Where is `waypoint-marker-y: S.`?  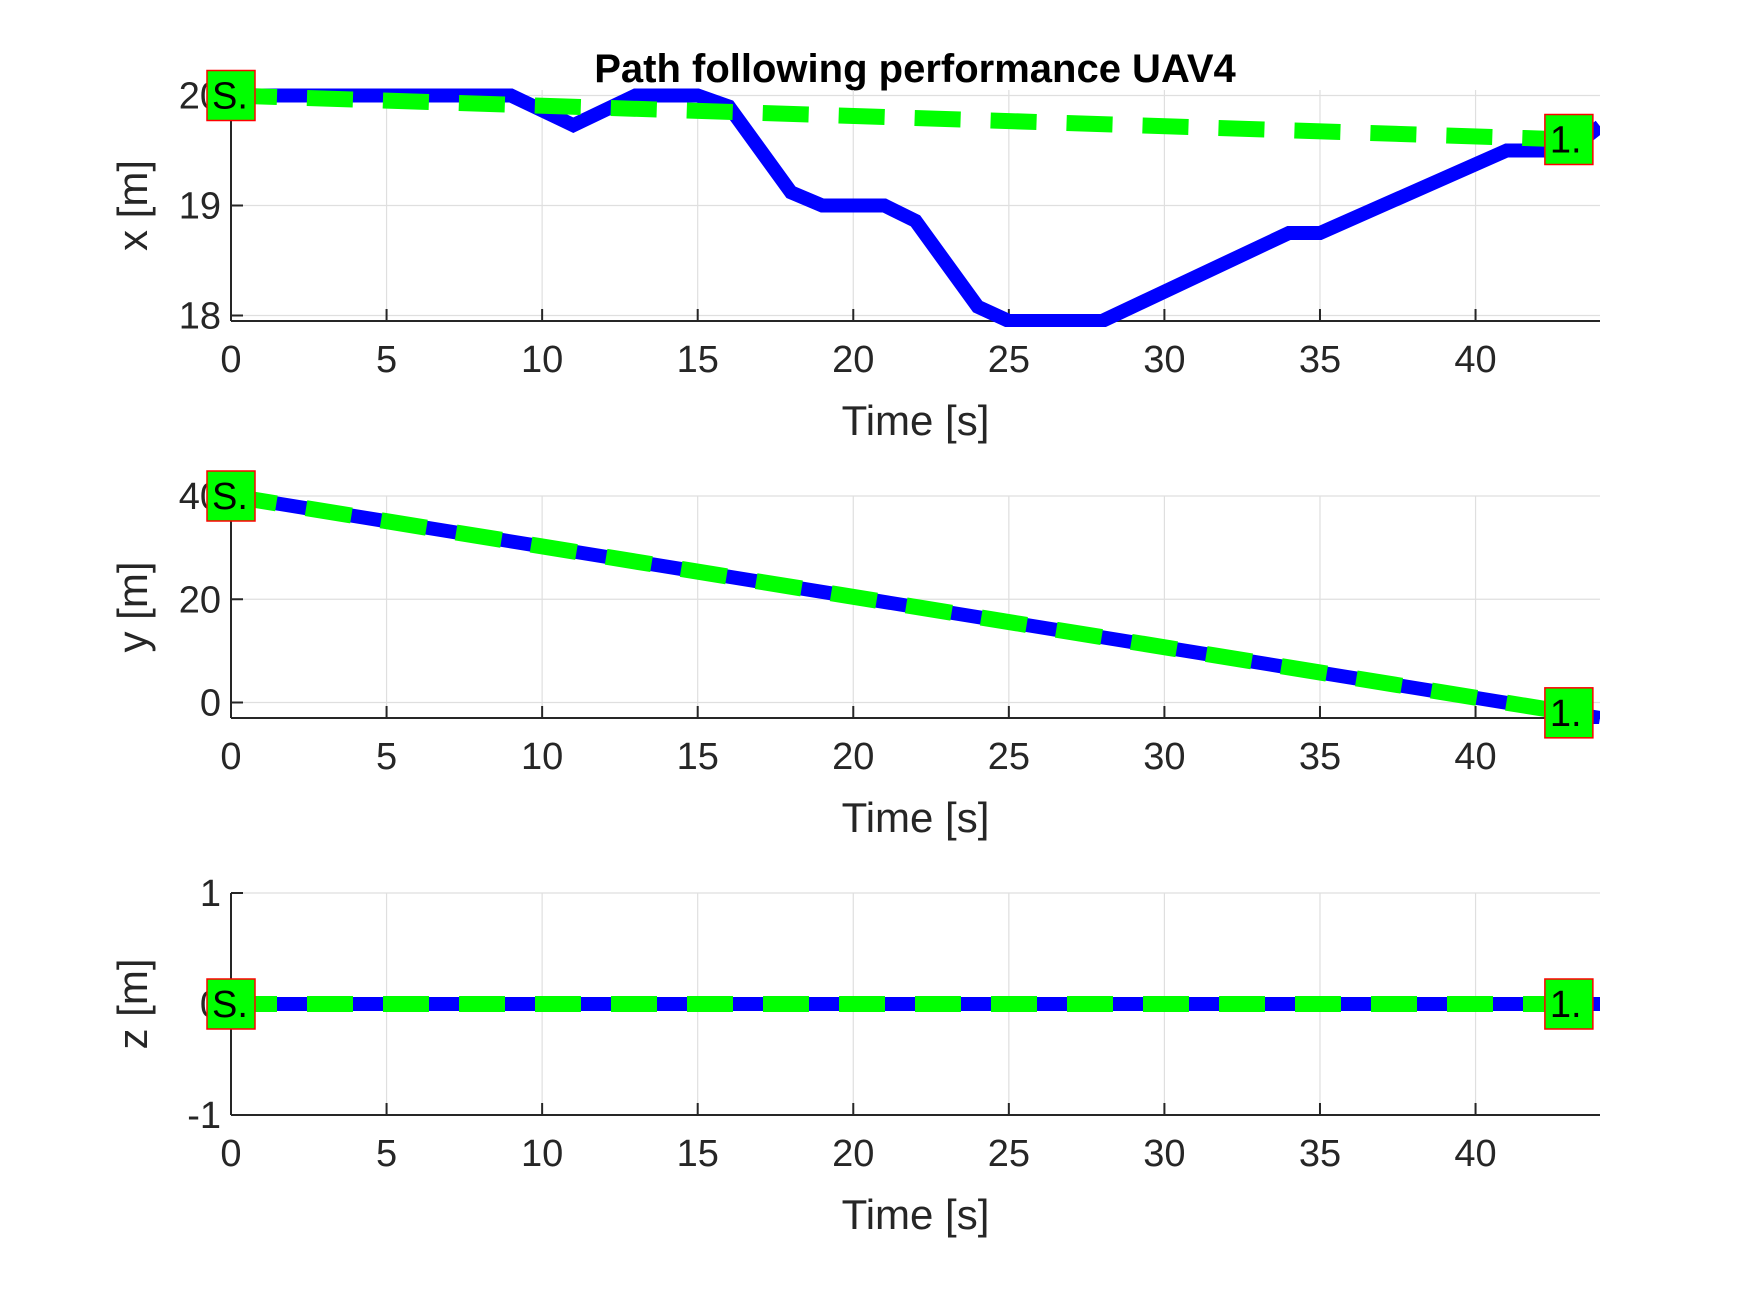 waypoint-marker-y: S. is located at coordinates (231, 496).